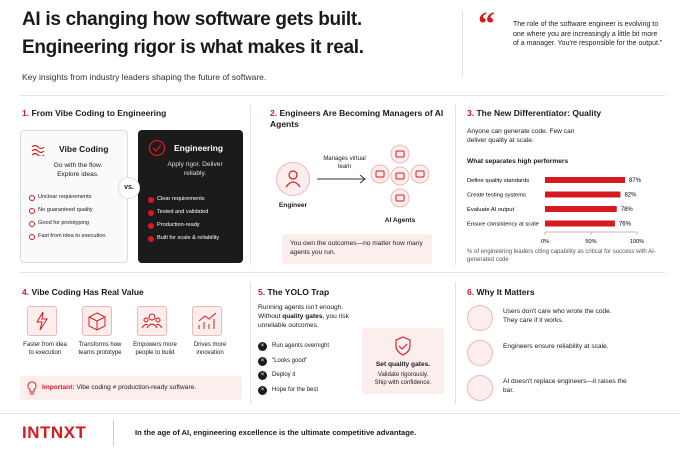  I want to click on lead-bold: quality gates, so click(302, 316).